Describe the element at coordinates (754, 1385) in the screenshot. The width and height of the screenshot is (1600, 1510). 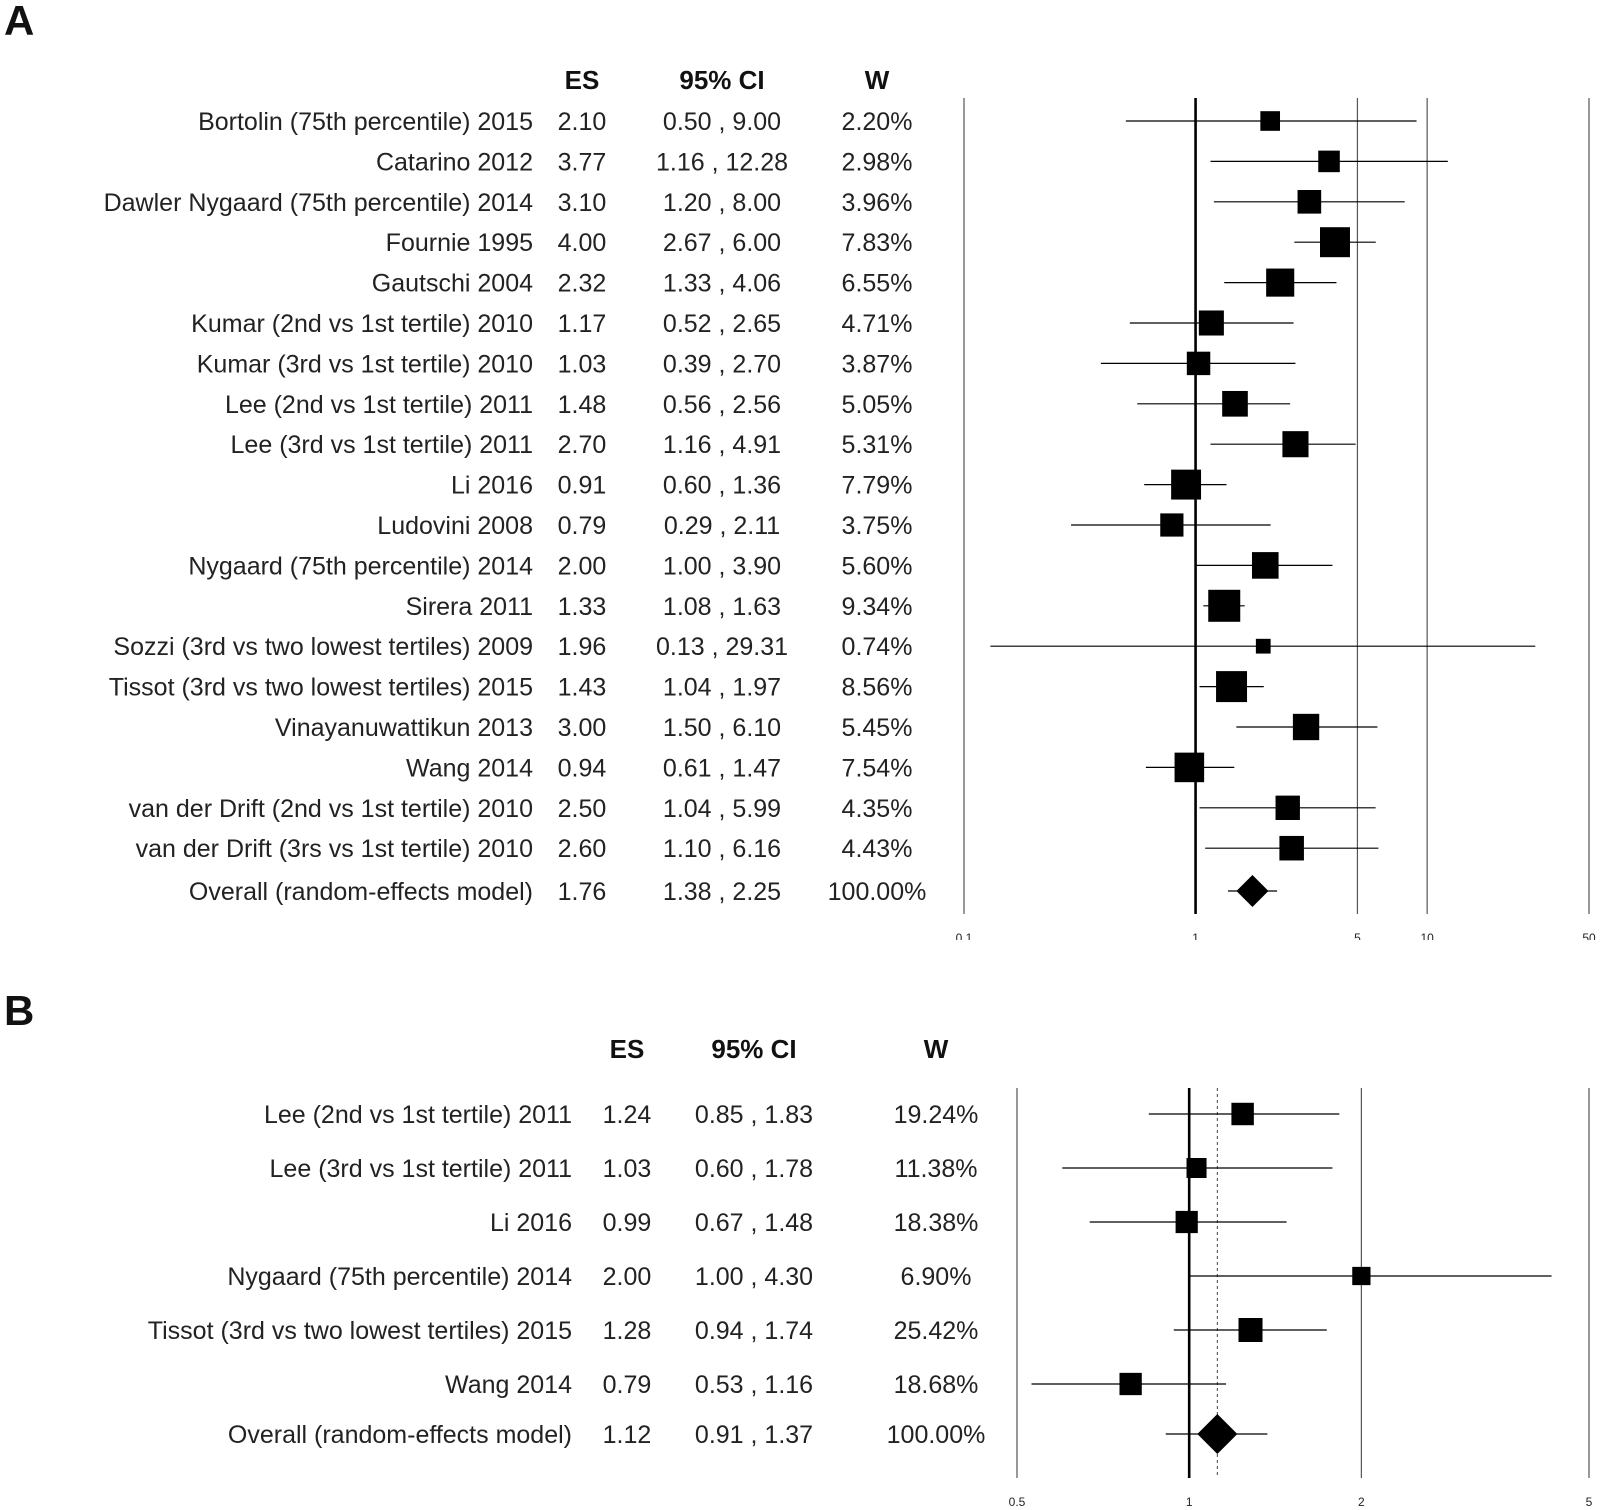
I see `study-ci-value: 0.53 , 1.16` at that location.